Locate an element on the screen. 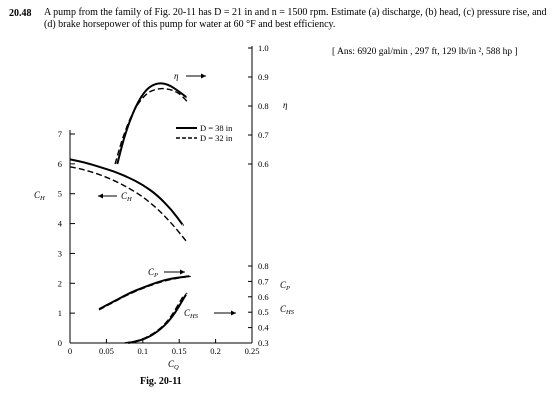  right-axis-bottom-tick-label: 0.3 is located at coordinates (263, 343).